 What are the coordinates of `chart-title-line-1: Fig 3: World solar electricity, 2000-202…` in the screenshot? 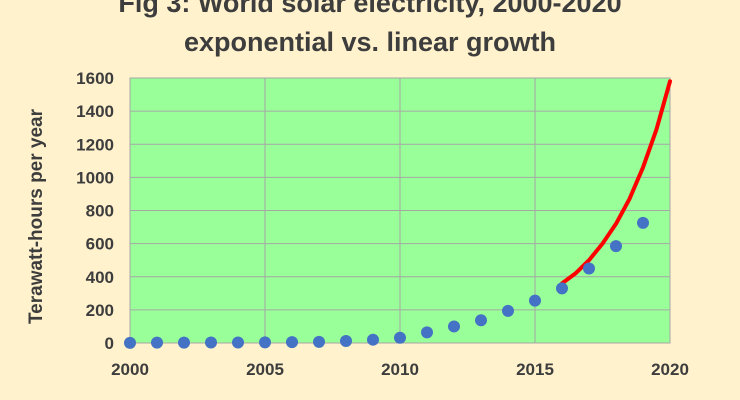 It's located at (370, 9).